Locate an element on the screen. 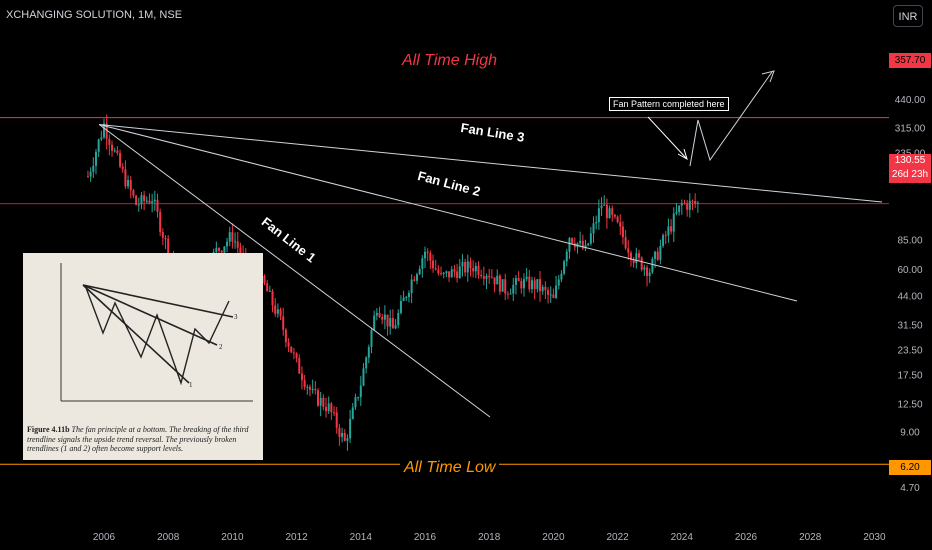  y-tick-label: 31.50 is located at coordinates (909, 325).